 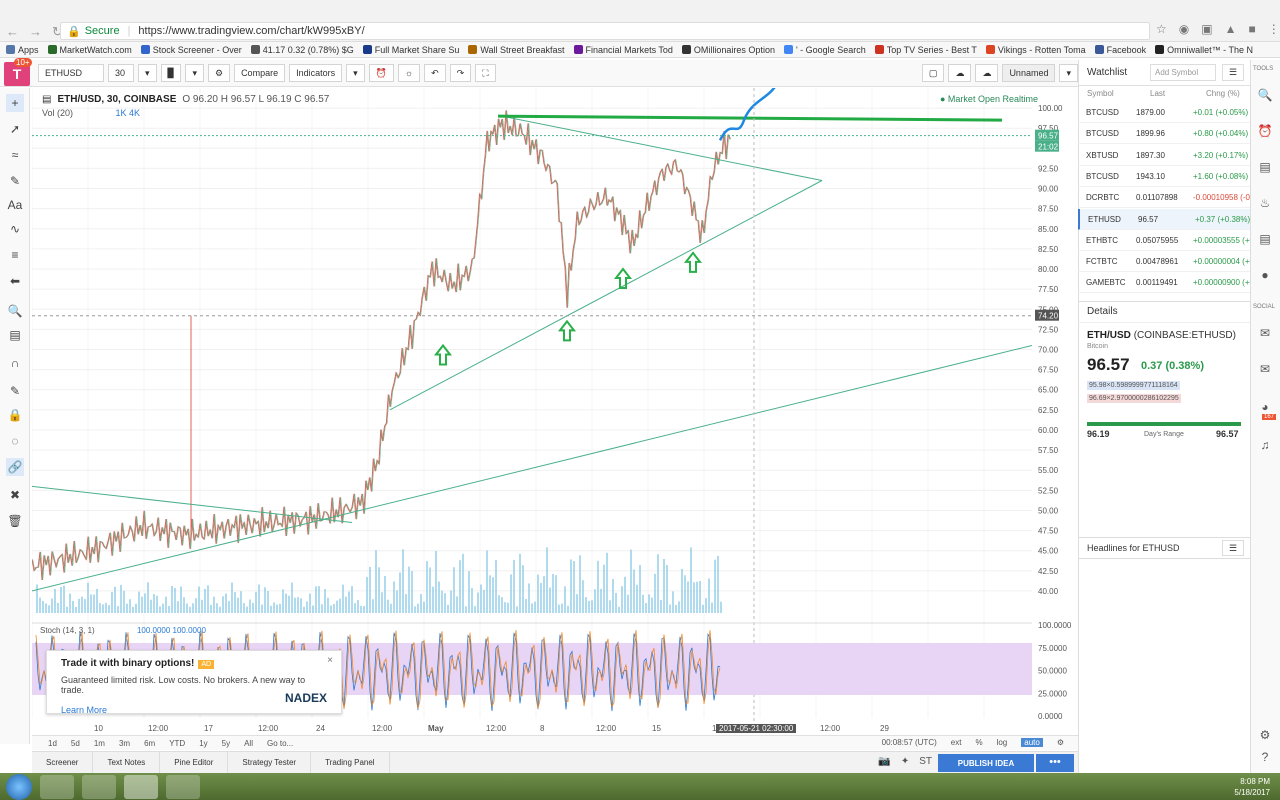 What do you see at coordinates (1164, 219) in the screenshot?
I see `watchlist-row: ETHUSD 96.57 +0.37 (+0.38%)` at bounding box center [1164, 219].